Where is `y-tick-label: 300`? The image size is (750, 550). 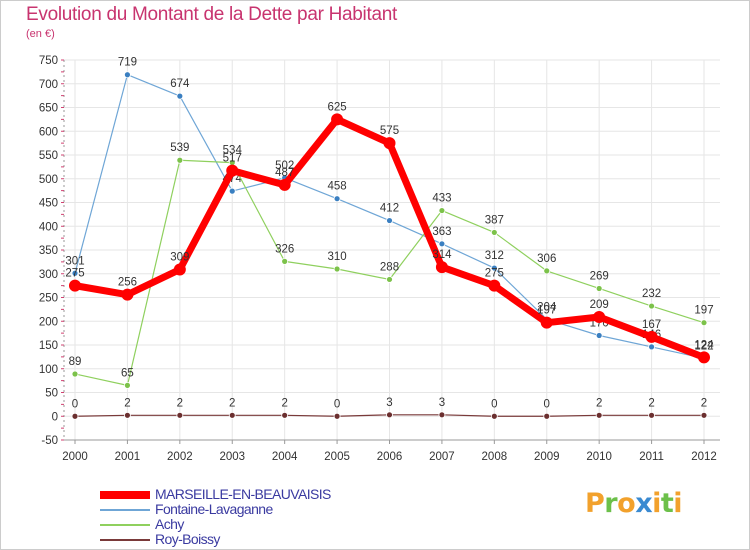 y-tick-label: 300 is located at coordinates (48, 275).